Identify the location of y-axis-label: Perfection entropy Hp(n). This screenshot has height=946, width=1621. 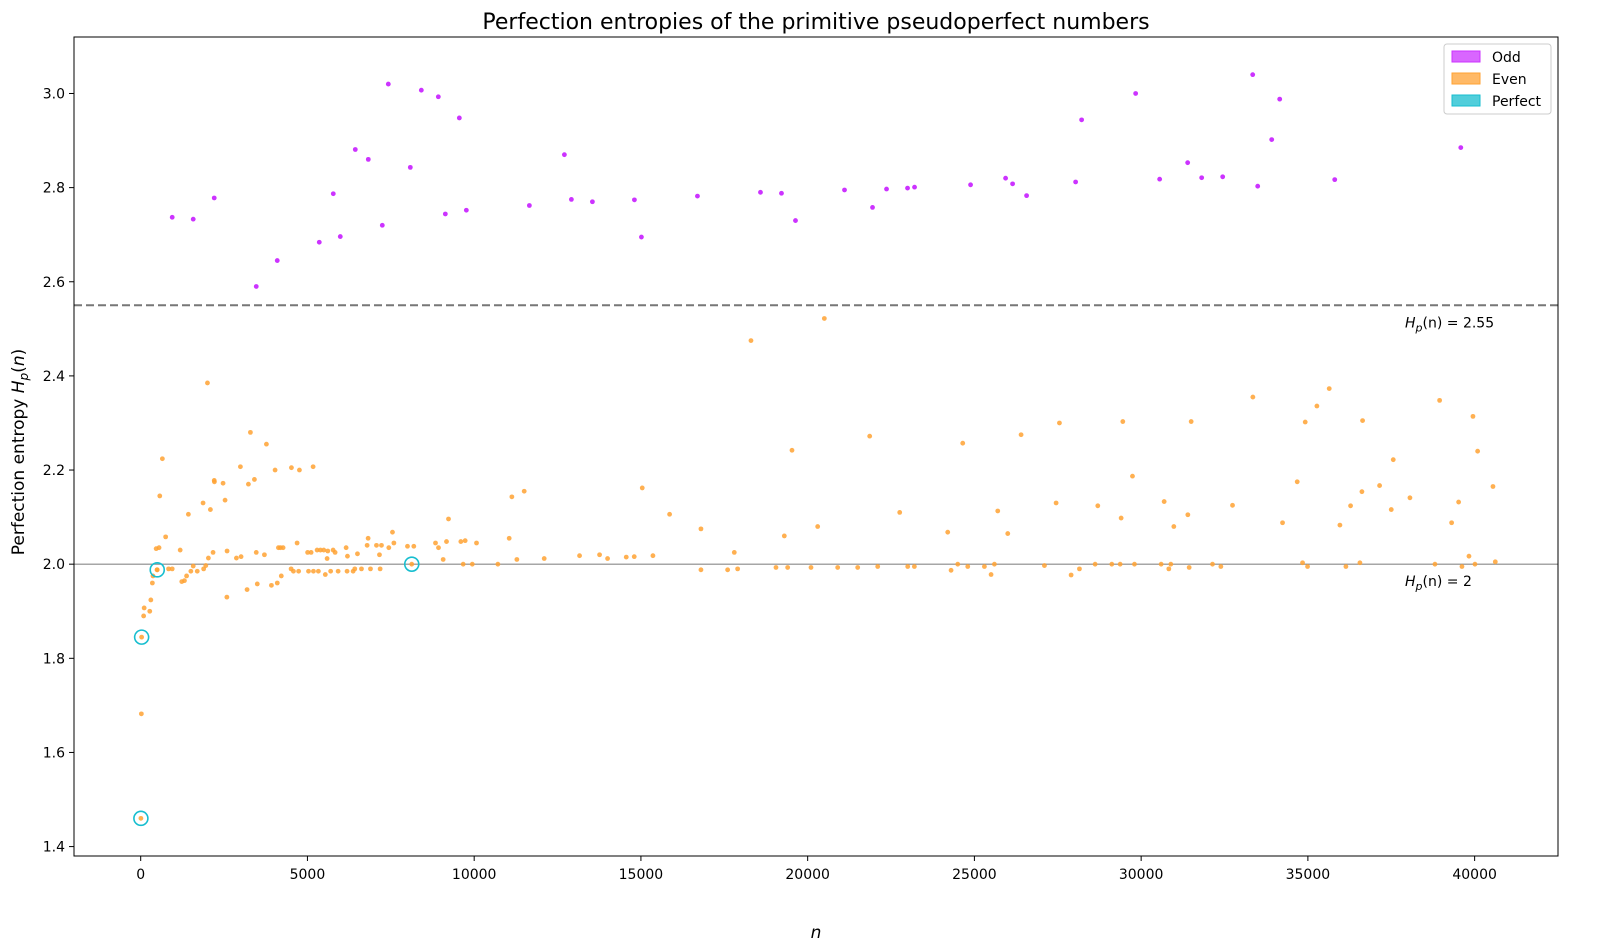
(20, 452).